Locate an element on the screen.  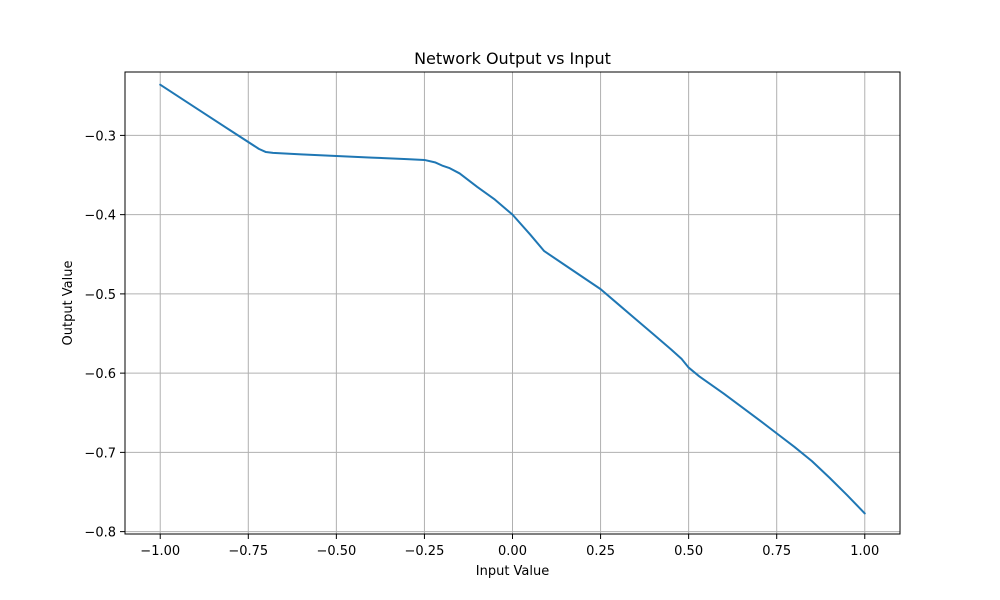
x-tick-label: 0.25 is located at coordinates (600, 551).